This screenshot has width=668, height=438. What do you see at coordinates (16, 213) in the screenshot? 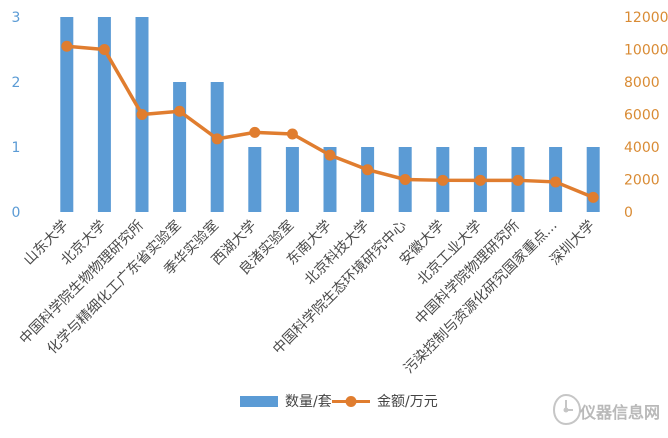
I see `y-left-tick-label: 0` at bounding box center [16, 213].